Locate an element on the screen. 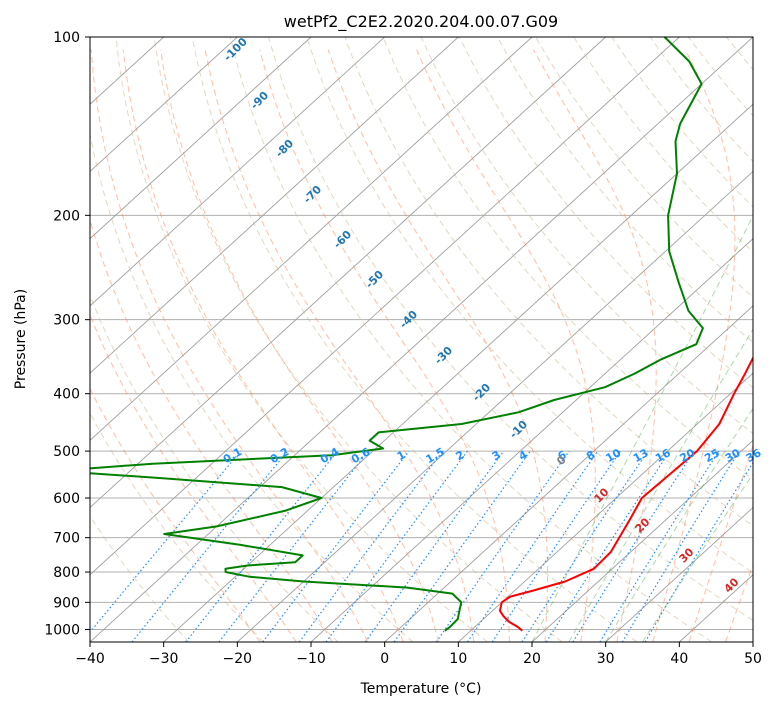  x-tick-label: 0 is located at coordinates (384, 659).